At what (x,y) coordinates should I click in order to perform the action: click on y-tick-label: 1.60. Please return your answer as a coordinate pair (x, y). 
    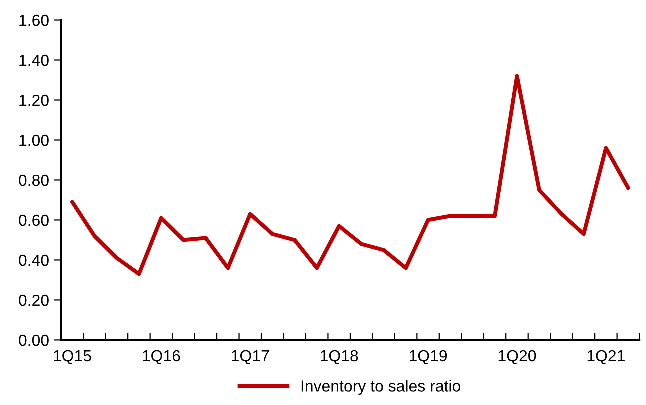
    Looking at the image, I should click on (34, 20).